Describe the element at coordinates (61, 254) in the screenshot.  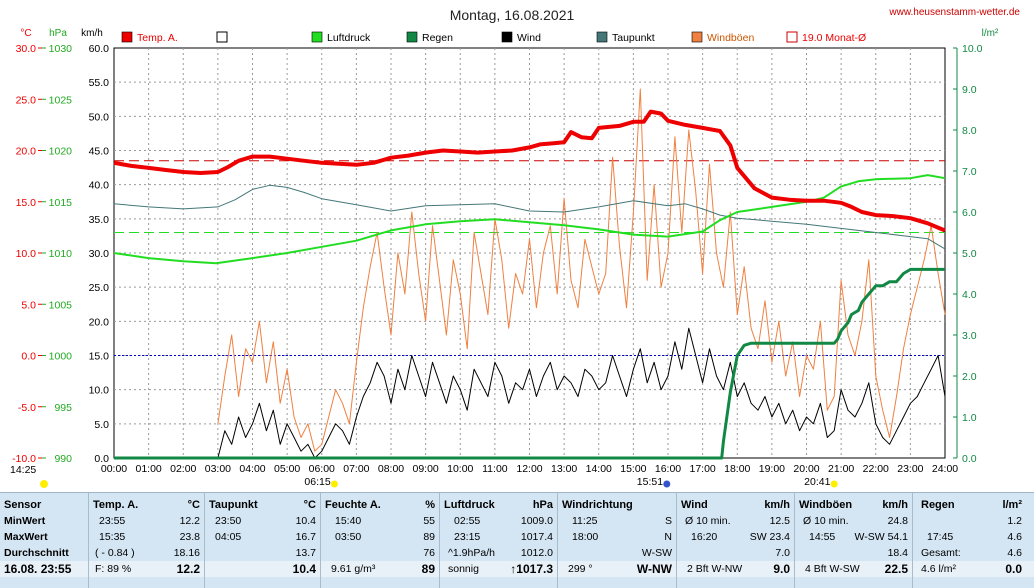
I see `pressure-tick-label: 1010` at that location.